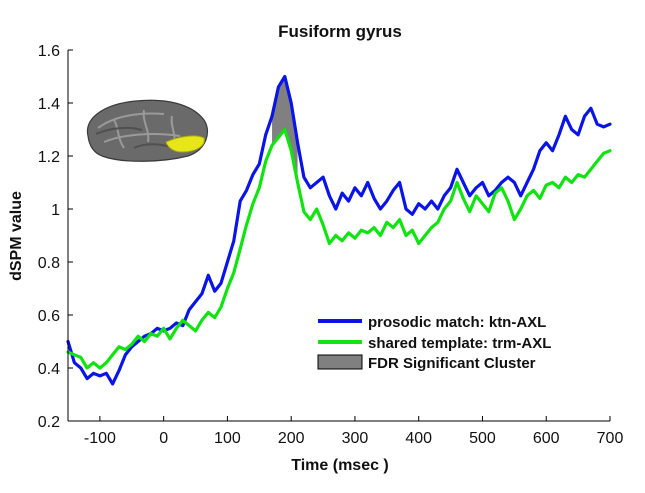 Image resolution: width=645 pixels, height=493 pixels. Describe the element at coordinates (16, 236) in the screenshot. I see `y-axis-title: dSPM value` at that location.